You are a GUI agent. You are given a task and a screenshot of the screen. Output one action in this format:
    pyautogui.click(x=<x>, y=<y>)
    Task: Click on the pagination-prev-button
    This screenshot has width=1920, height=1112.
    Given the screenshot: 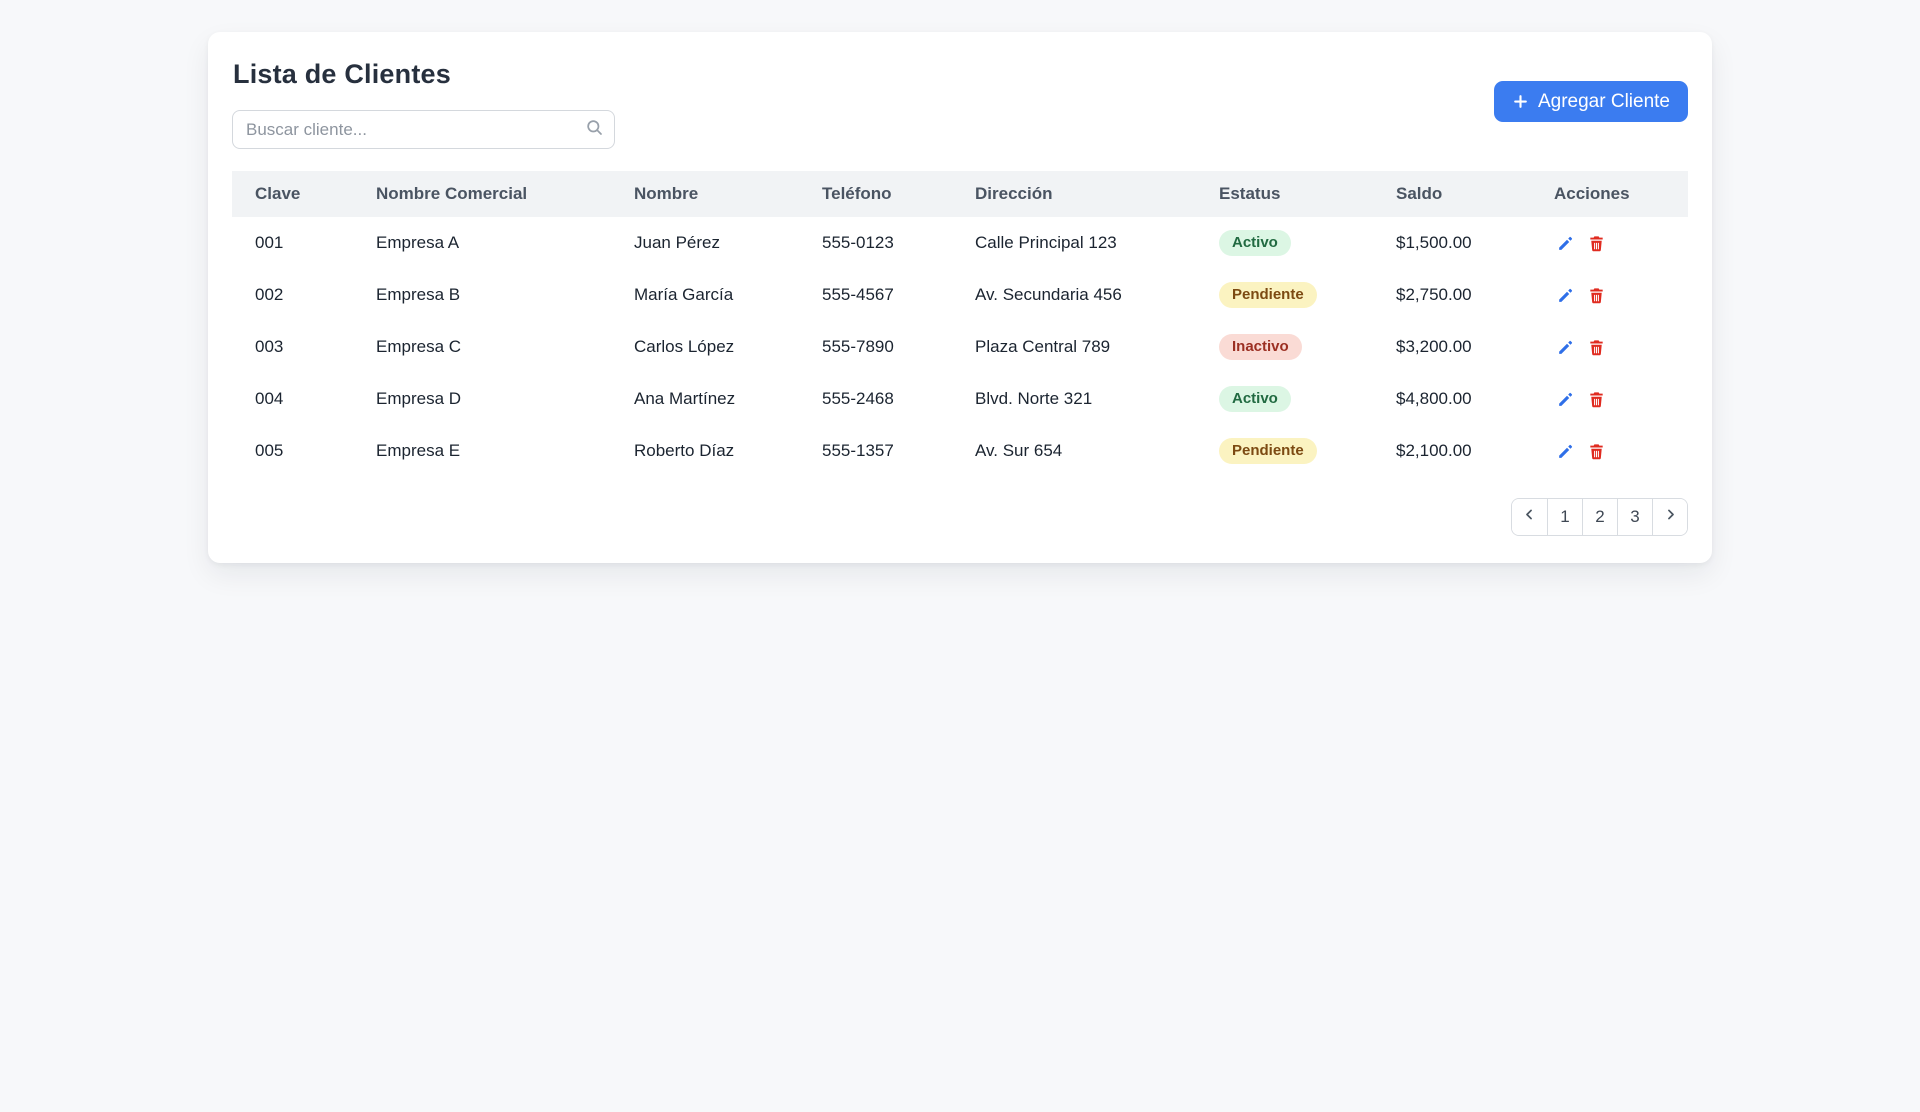 What is the action you would take?
    pyautogui.click(x=1529, y=517)
    